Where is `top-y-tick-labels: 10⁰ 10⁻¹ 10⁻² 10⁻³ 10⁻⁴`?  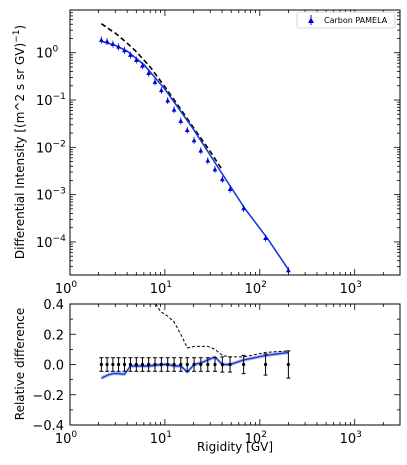 top-y-tick-labels: 10⁰ 10⁻¹ 10⁻² 10⁻³ 10⁻⁴ is located at coordinates (51, 148).